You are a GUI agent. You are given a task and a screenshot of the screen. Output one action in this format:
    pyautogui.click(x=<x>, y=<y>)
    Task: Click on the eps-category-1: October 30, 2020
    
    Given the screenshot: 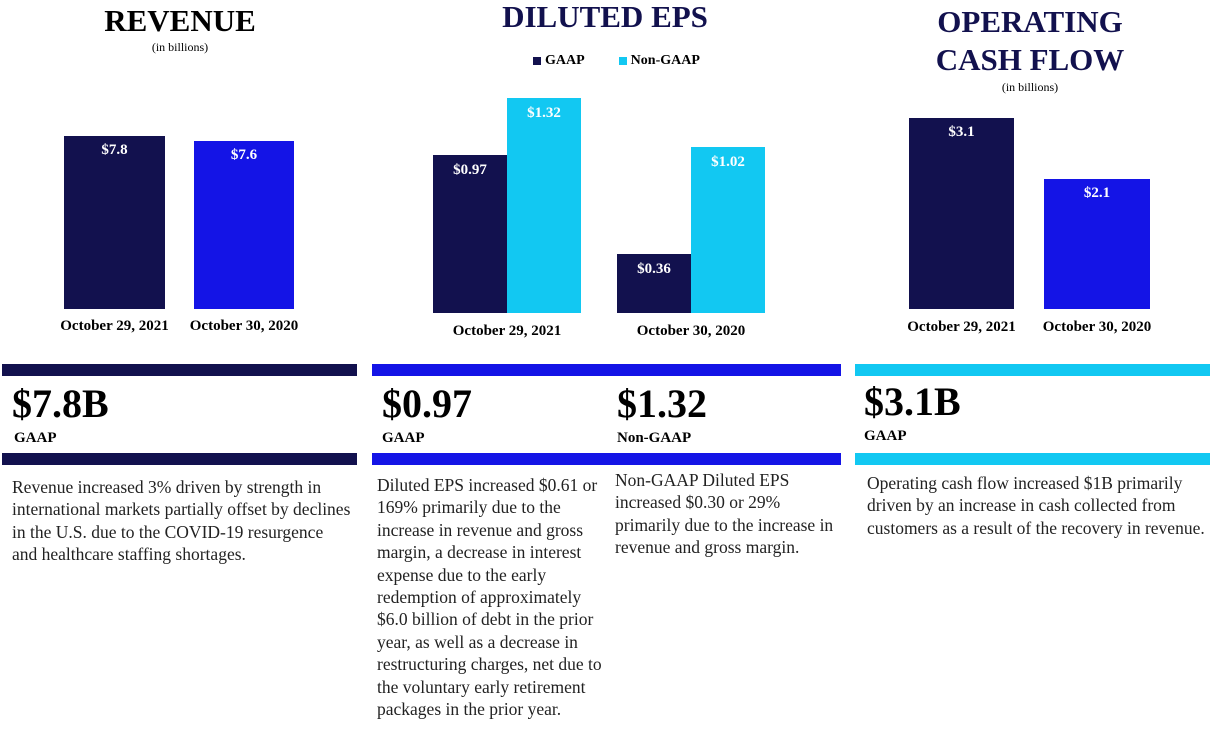 What is the action you would take?
    pyautogui.click(x=691, y=331)
    